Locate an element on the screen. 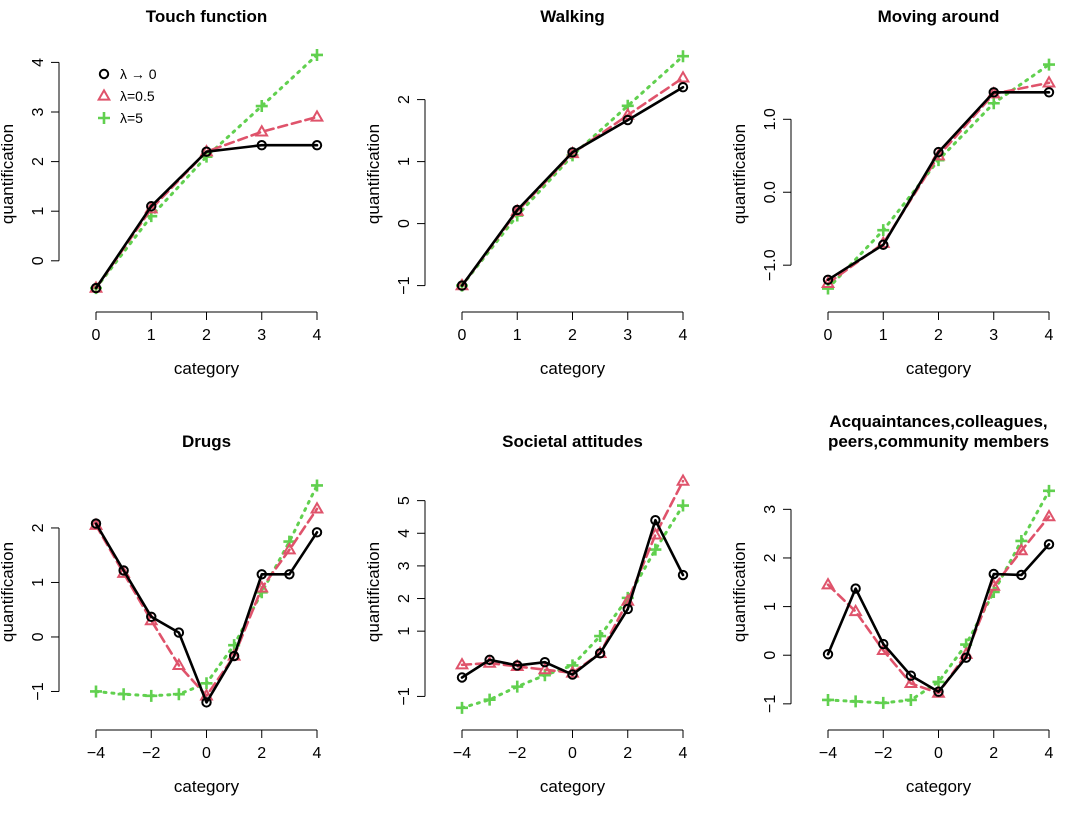  x-tick-label: 1 is located at coordinates (883, 335).